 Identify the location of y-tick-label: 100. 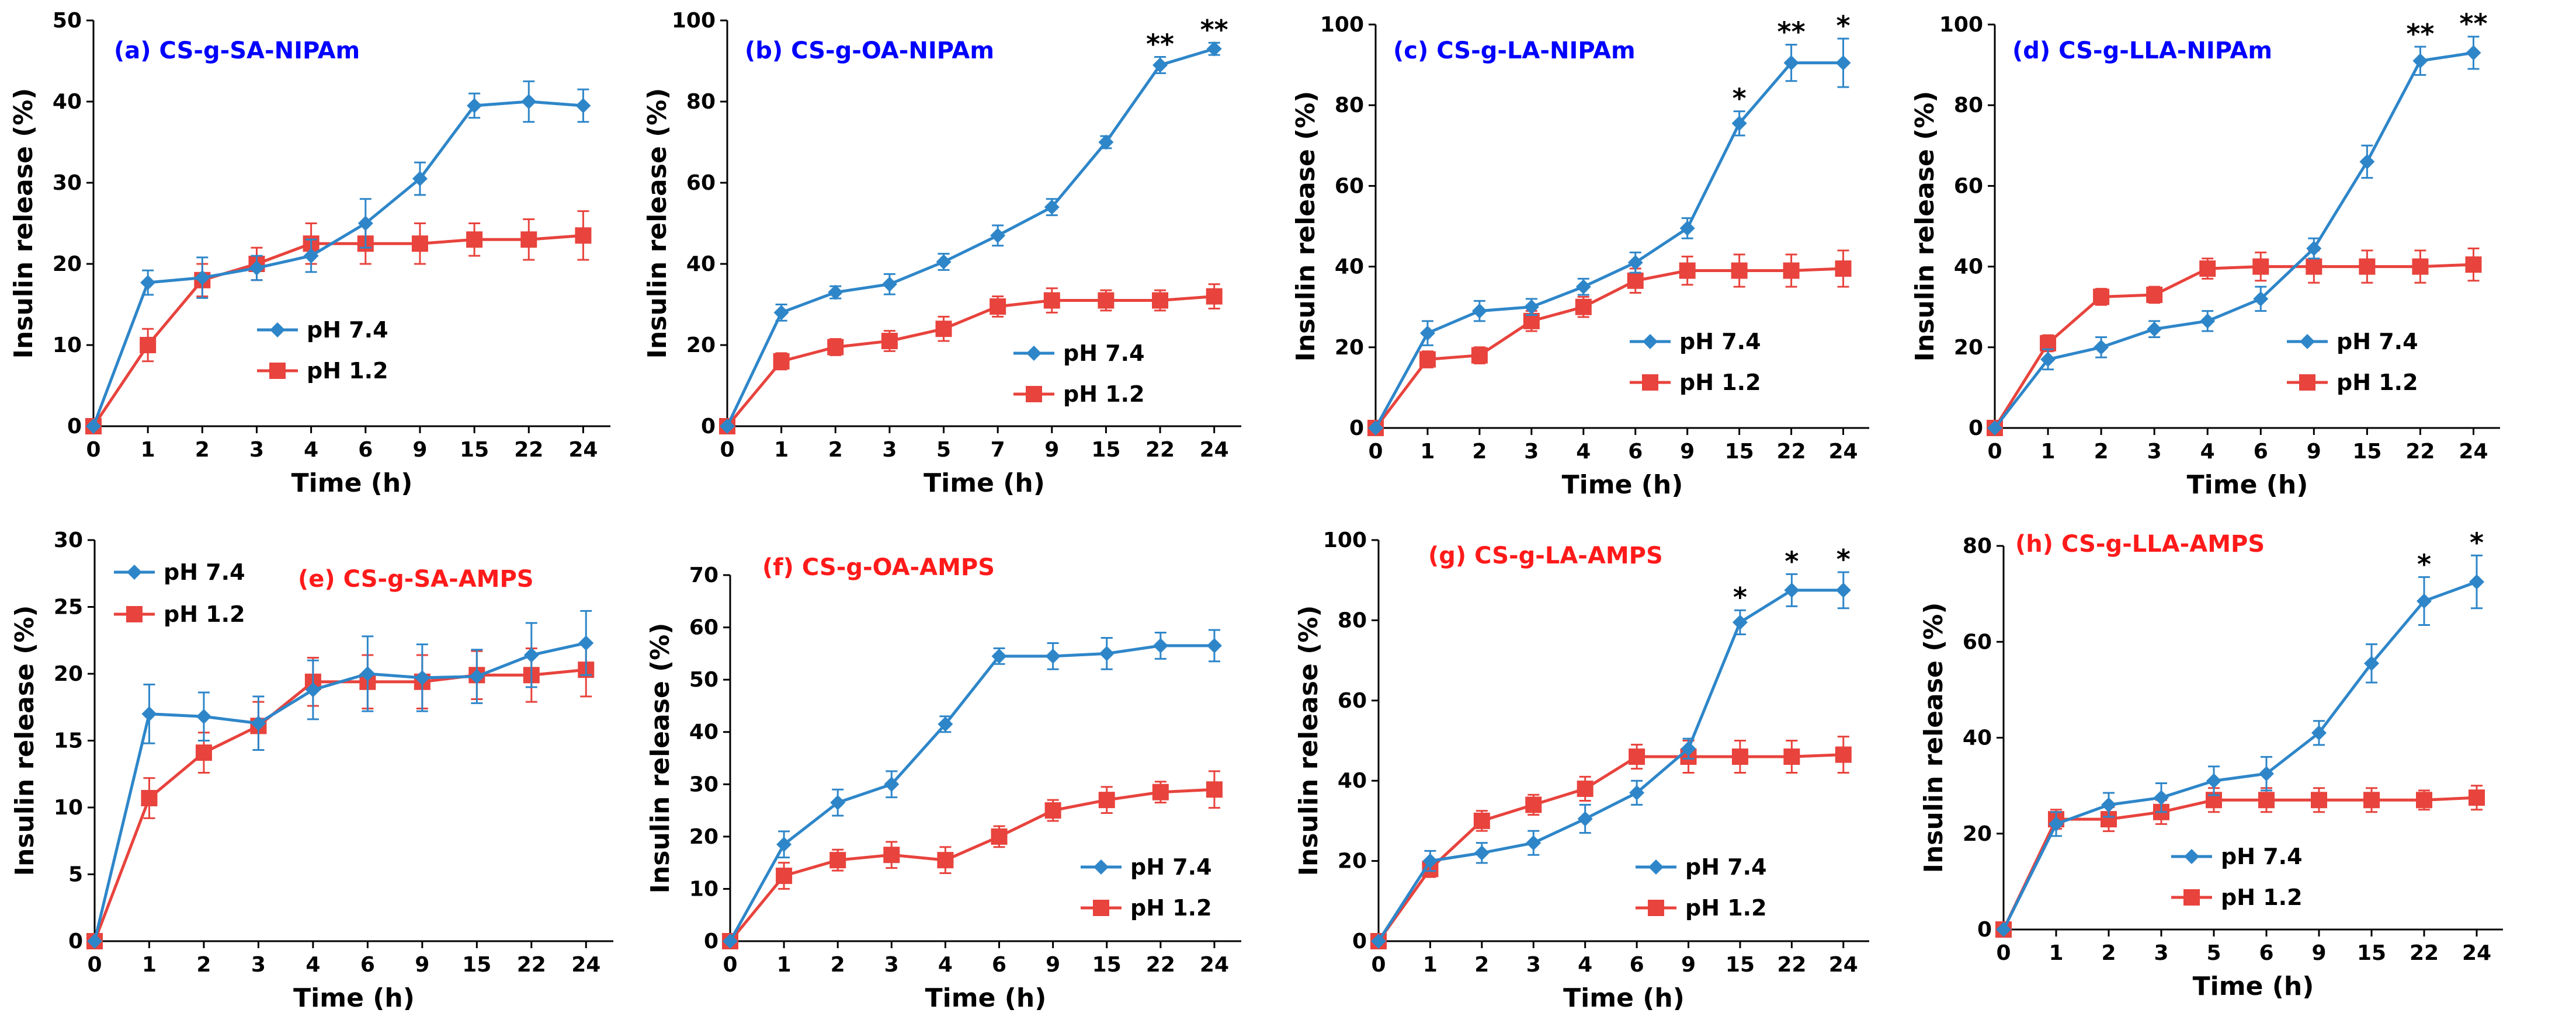
(694, 21).